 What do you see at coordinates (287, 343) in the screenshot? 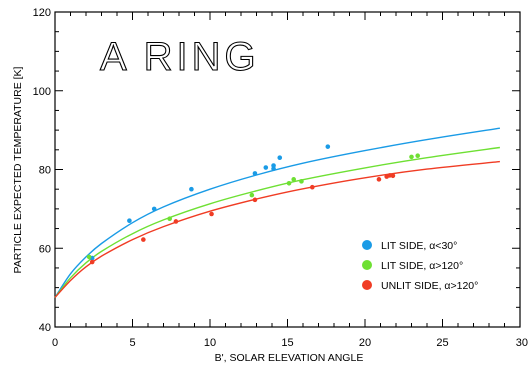
I see `x-tick-label: 15` at bounding box center [287, 343].